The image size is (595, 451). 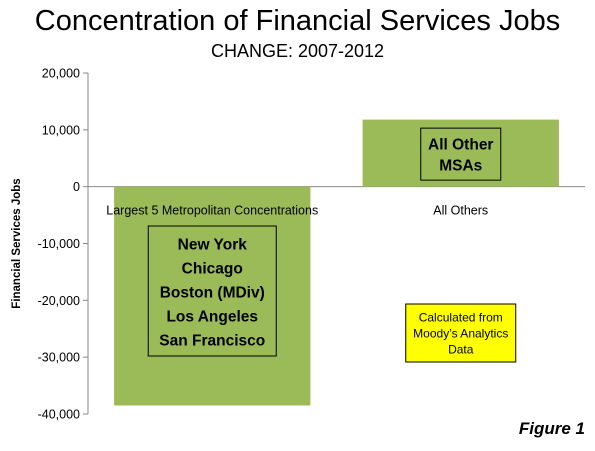 What do you see at coordinates (460, 211) in the screenshot?
I see `x-category-label: All Others` at bounding box center [460, 211].